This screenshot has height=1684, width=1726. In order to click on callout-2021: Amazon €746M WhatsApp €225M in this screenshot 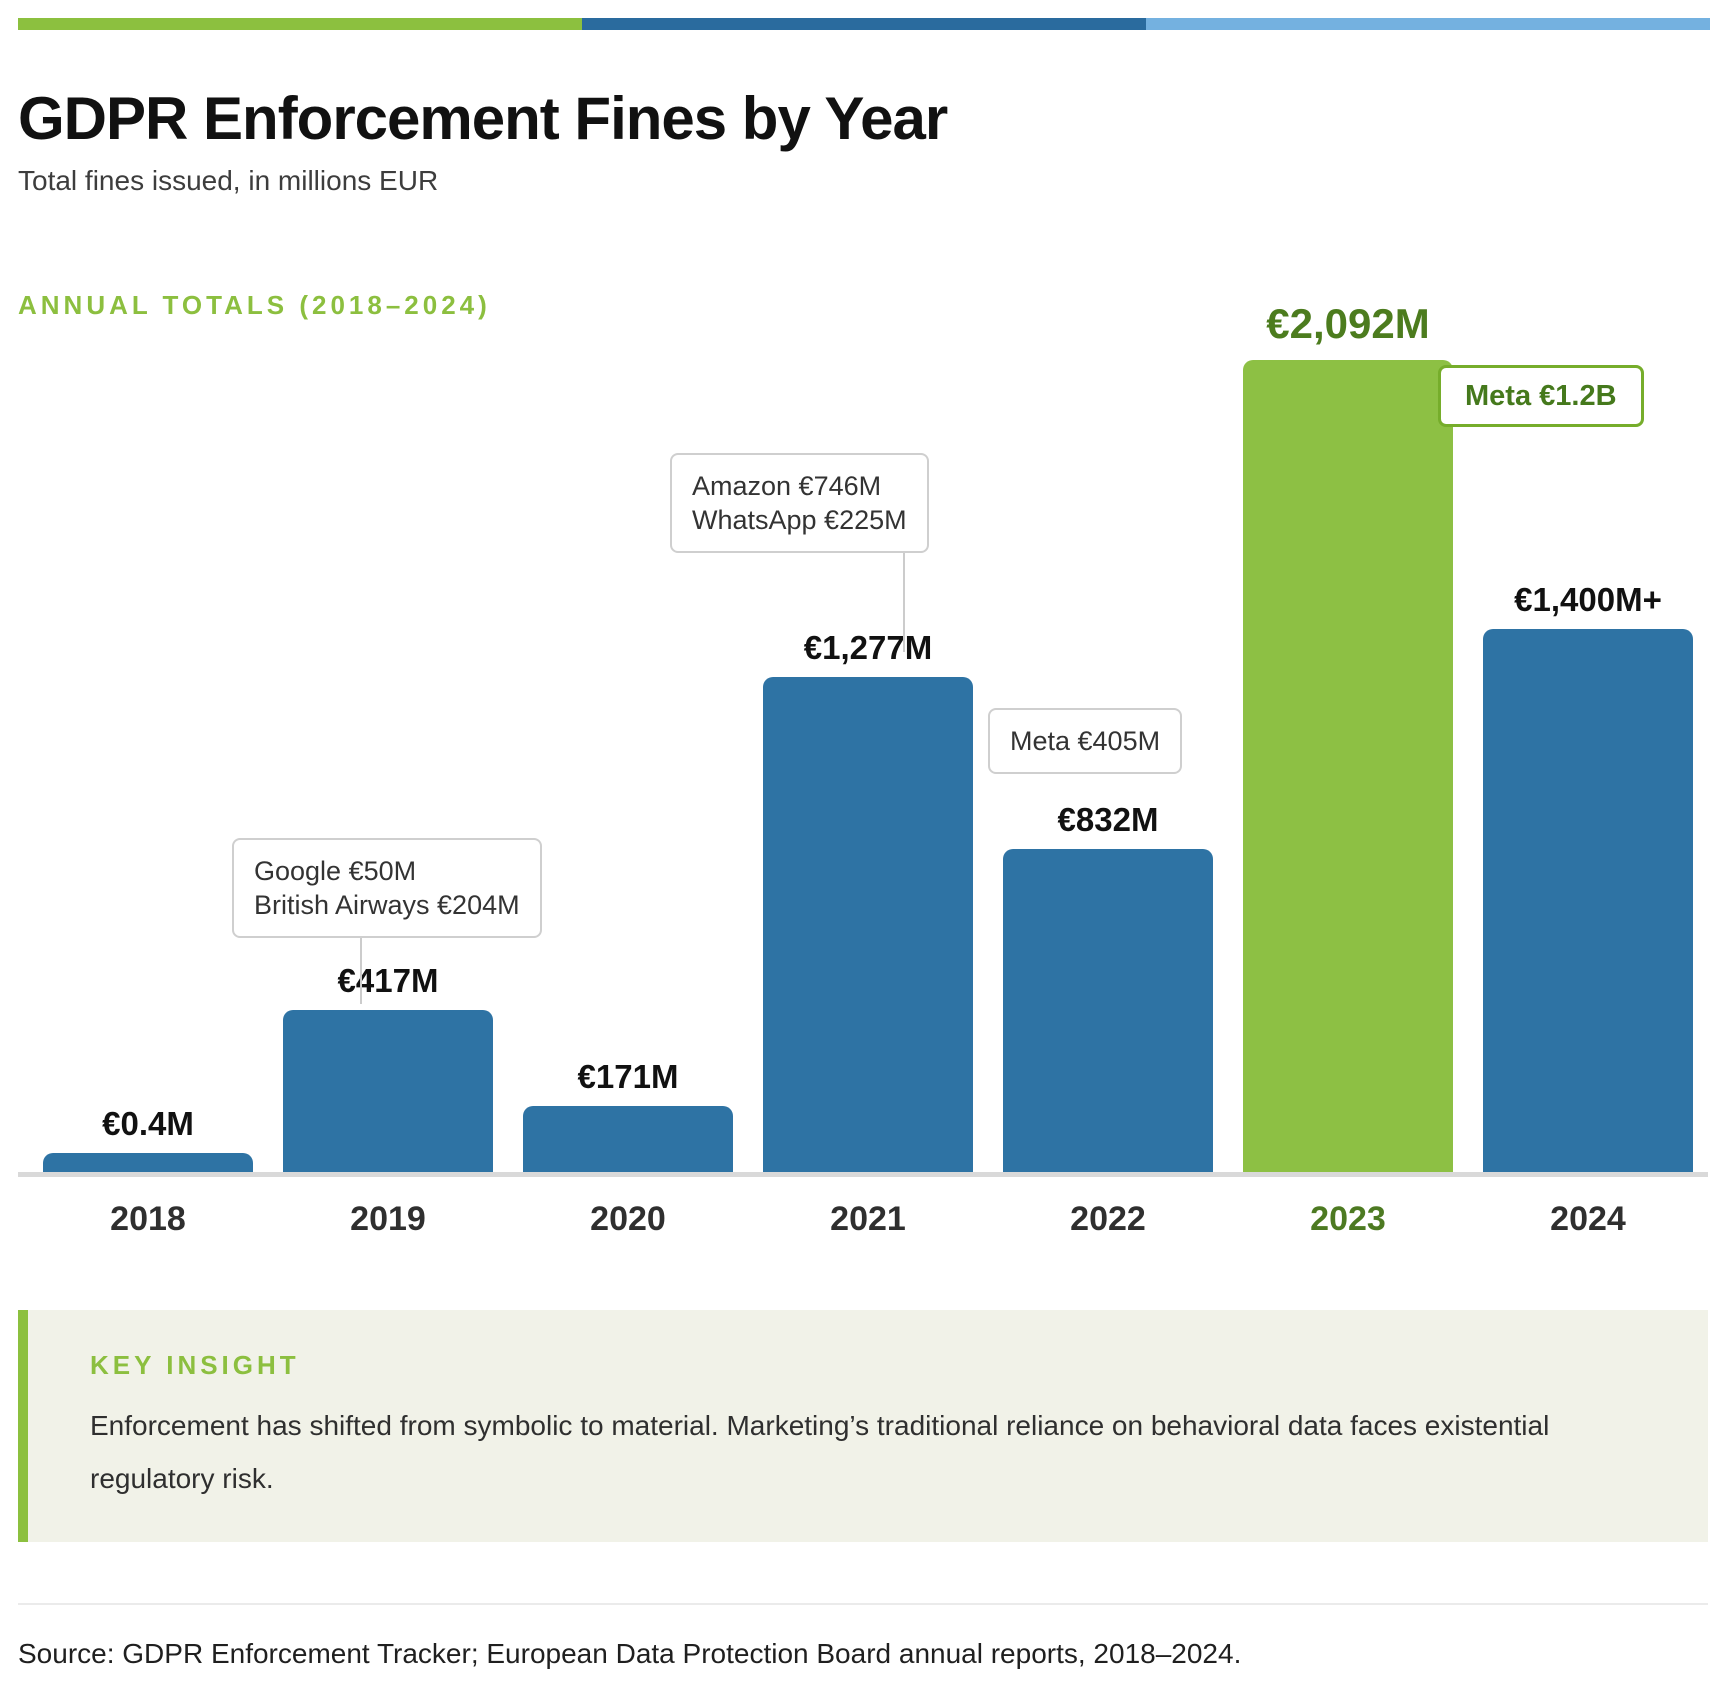, I will do `click(799, 503)`.